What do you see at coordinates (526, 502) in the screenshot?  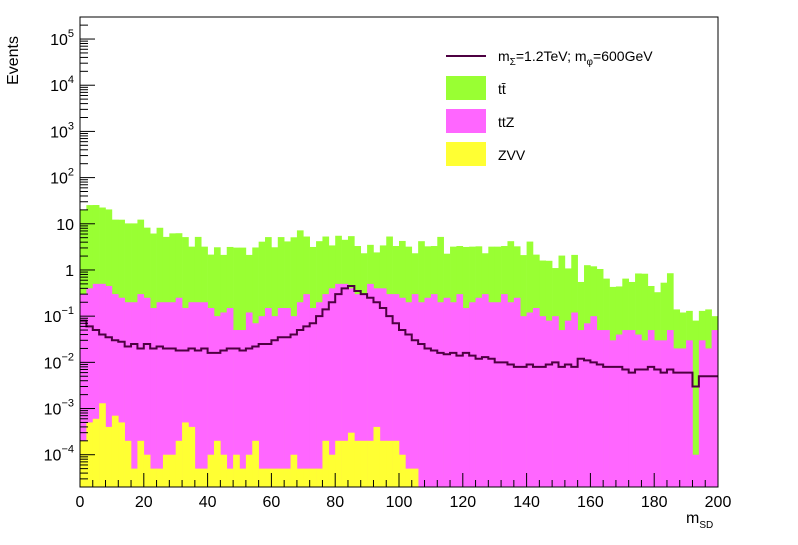 I see `x-tick-label: 140` at bounding box center [526, 502].